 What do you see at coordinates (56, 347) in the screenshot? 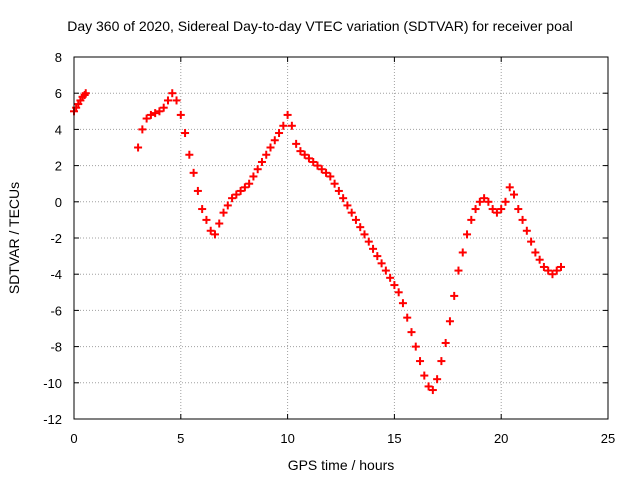
I see `y-tick-label: -8` at bounding box center [56, 347].